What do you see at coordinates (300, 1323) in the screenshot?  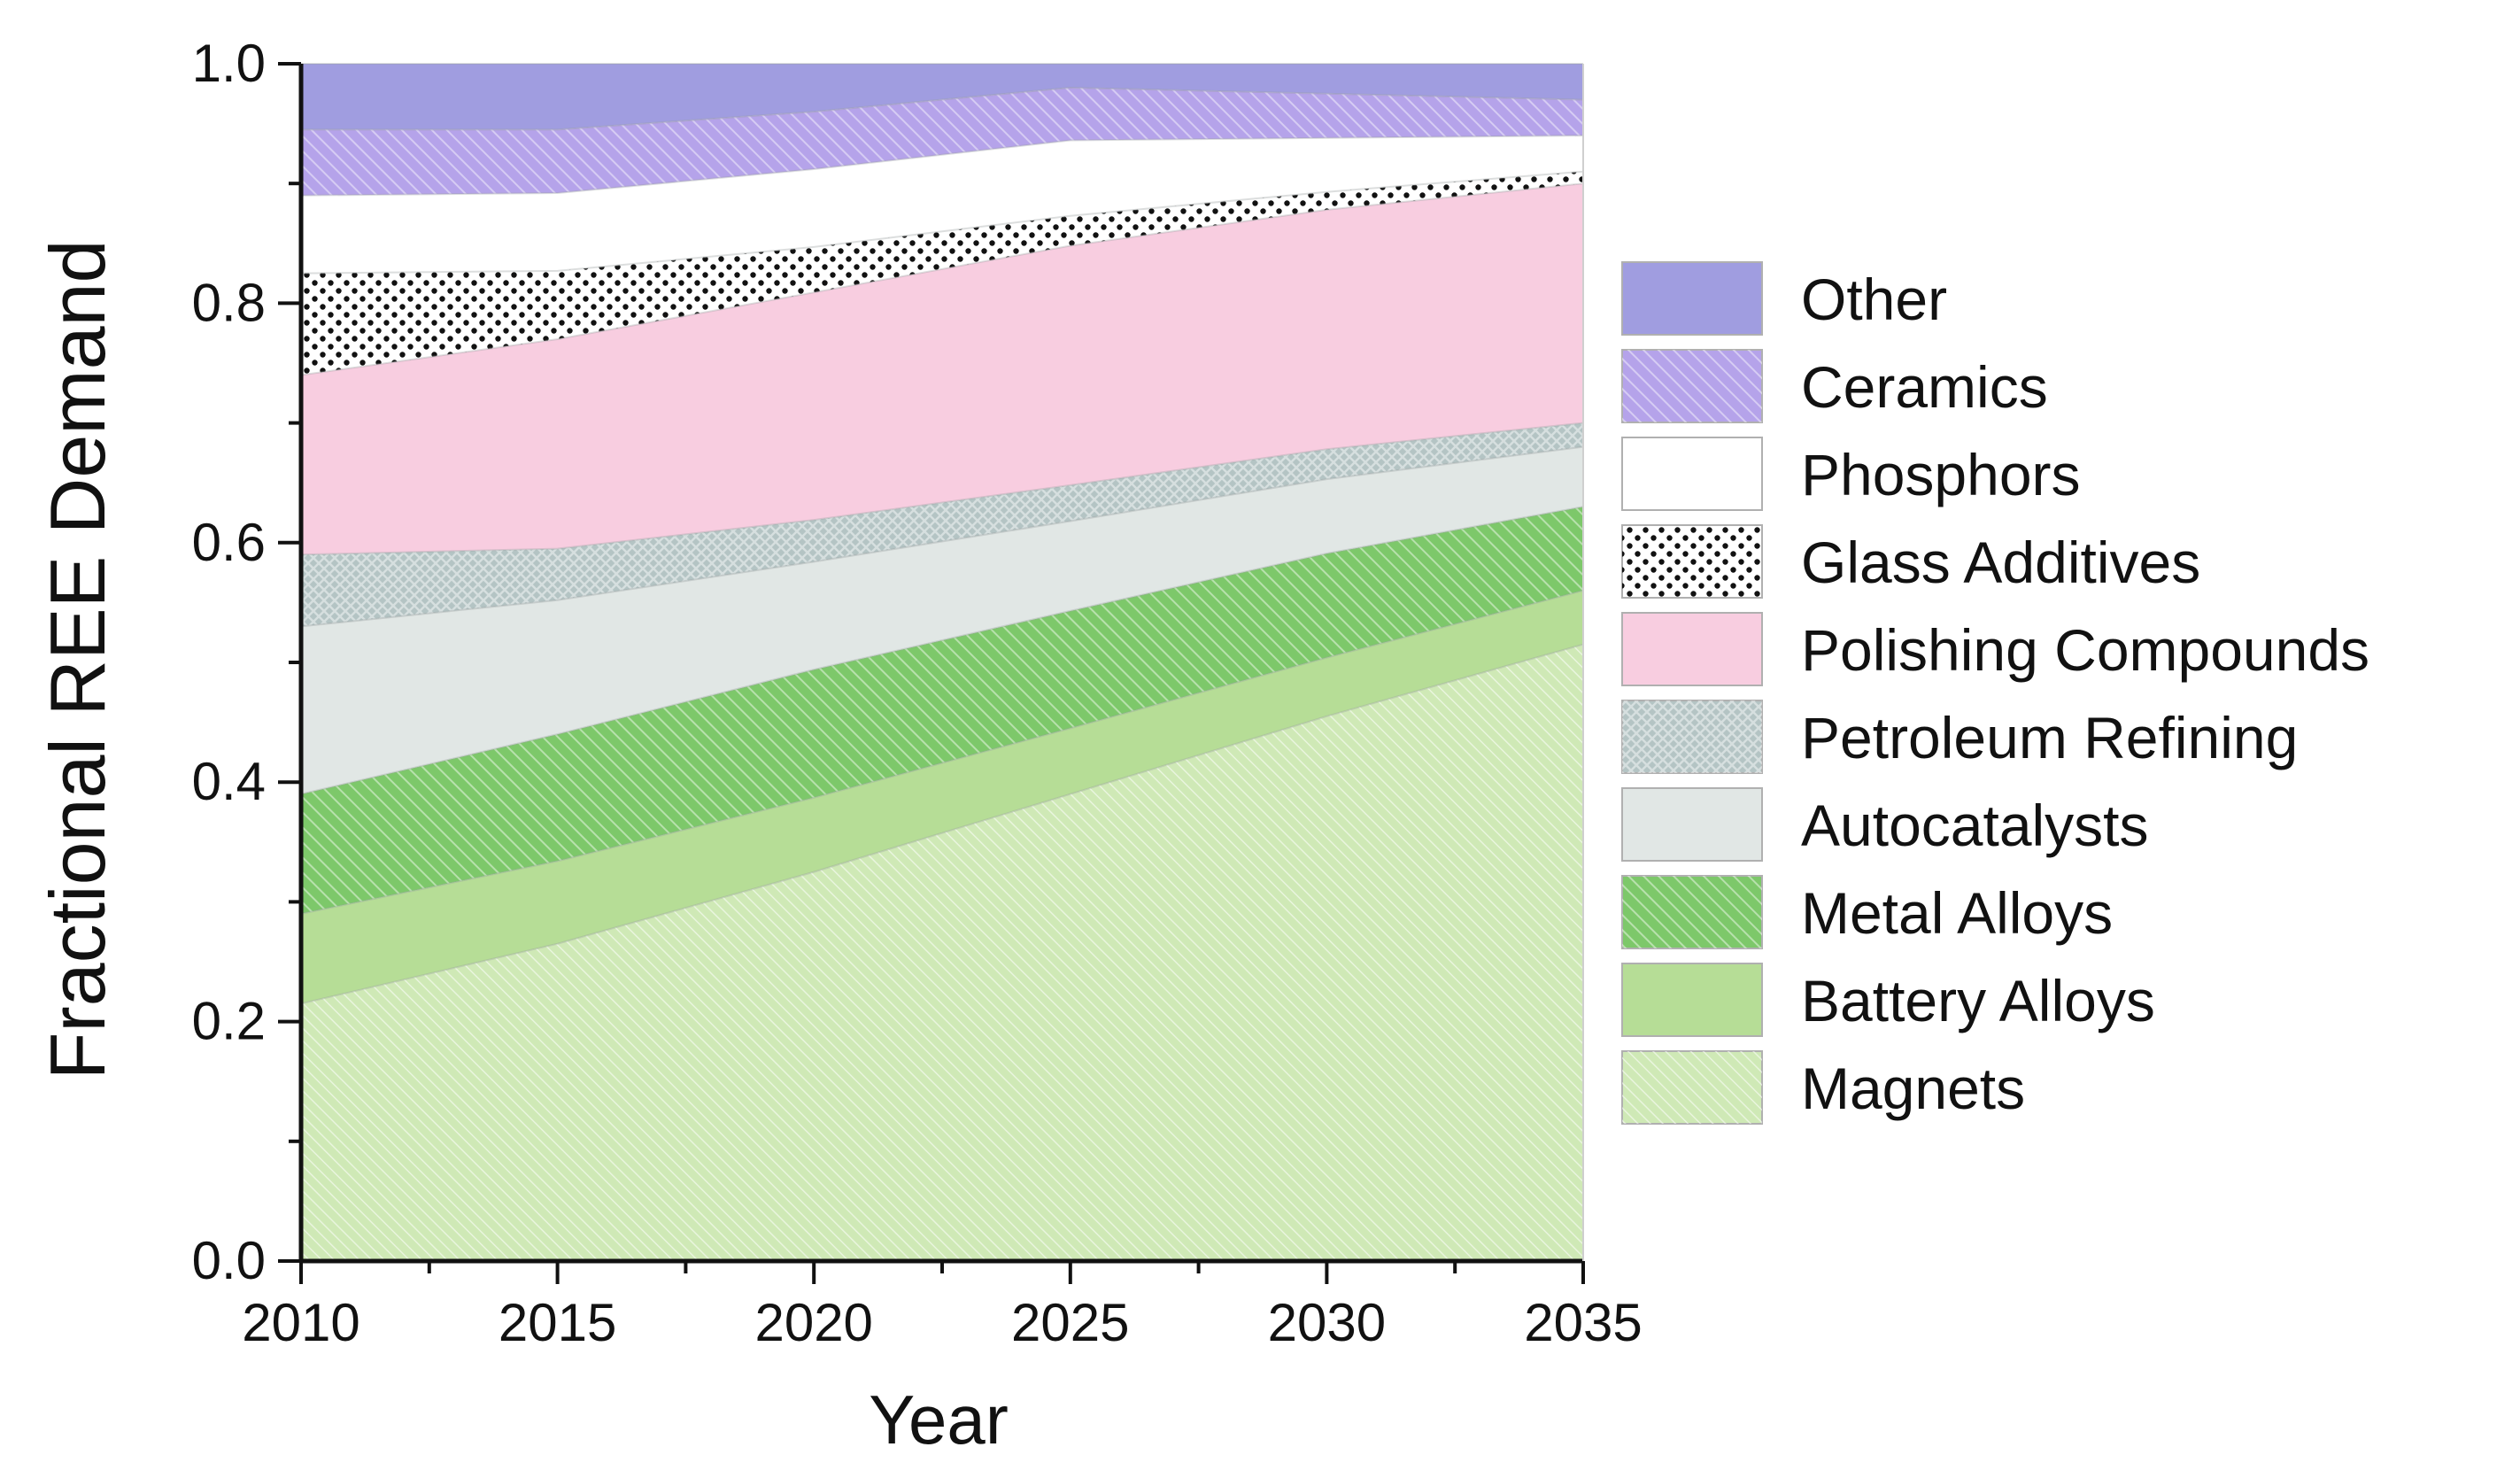 I see `x-tick-label: 2010` at bounding box center [300, 1323].